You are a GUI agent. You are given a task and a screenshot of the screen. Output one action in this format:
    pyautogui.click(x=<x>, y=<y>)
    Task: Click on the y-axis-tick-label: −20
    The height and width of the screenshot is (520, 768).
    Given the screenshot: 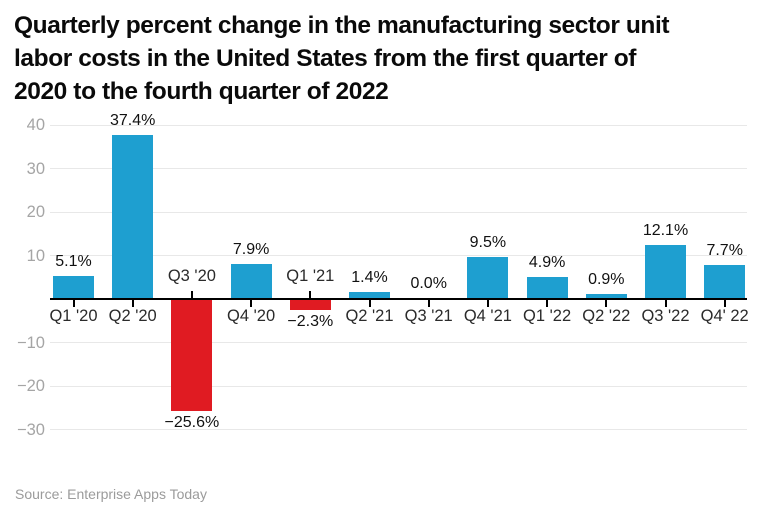 What is the action you would take?
    pyautogui.click(x=31, y=386)
    